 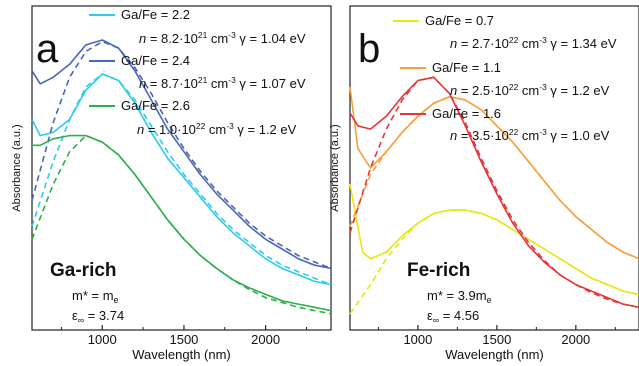 What do you see at coordinates (47, 49) in the screenshot?
I see `panel-letter: a` at bounding box center [47, 49].